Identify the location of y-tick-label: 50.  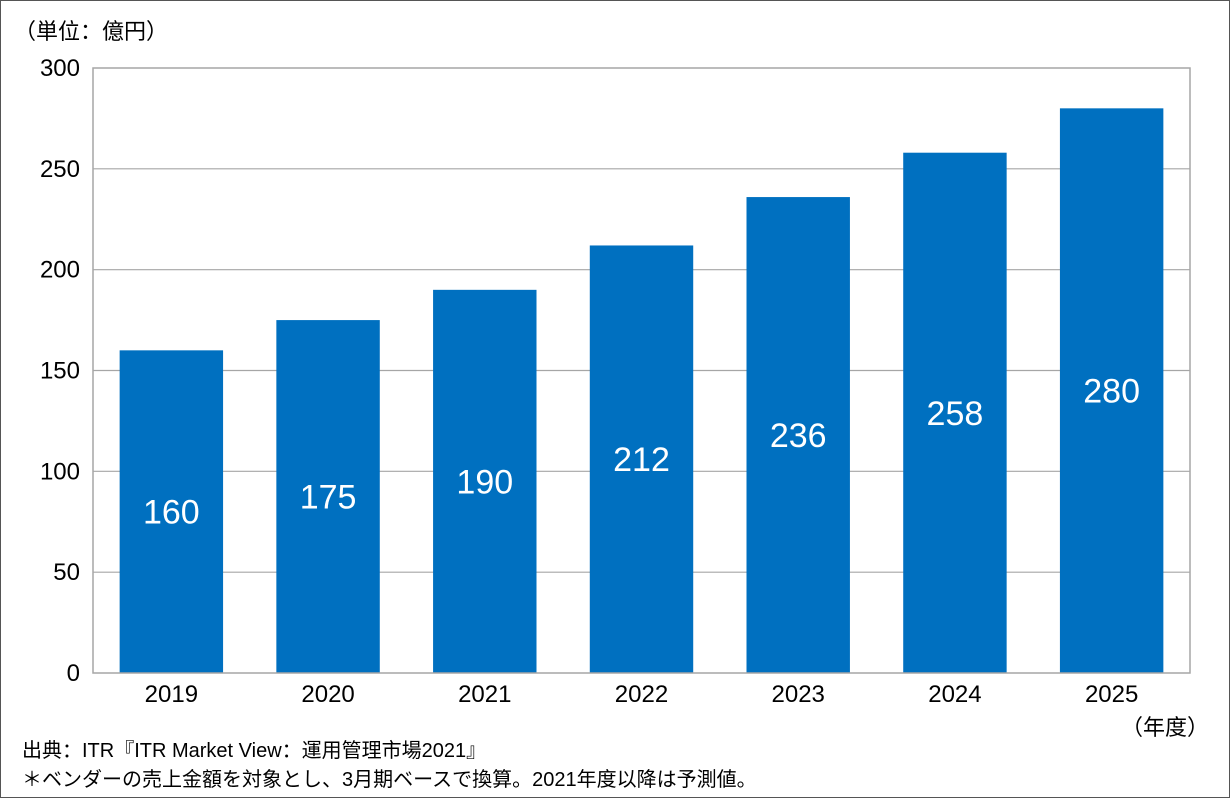
(66, 572).